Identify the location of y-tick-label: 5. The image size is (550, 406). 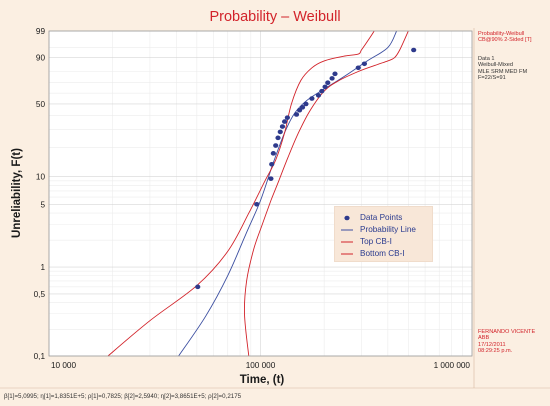
(42, 204).